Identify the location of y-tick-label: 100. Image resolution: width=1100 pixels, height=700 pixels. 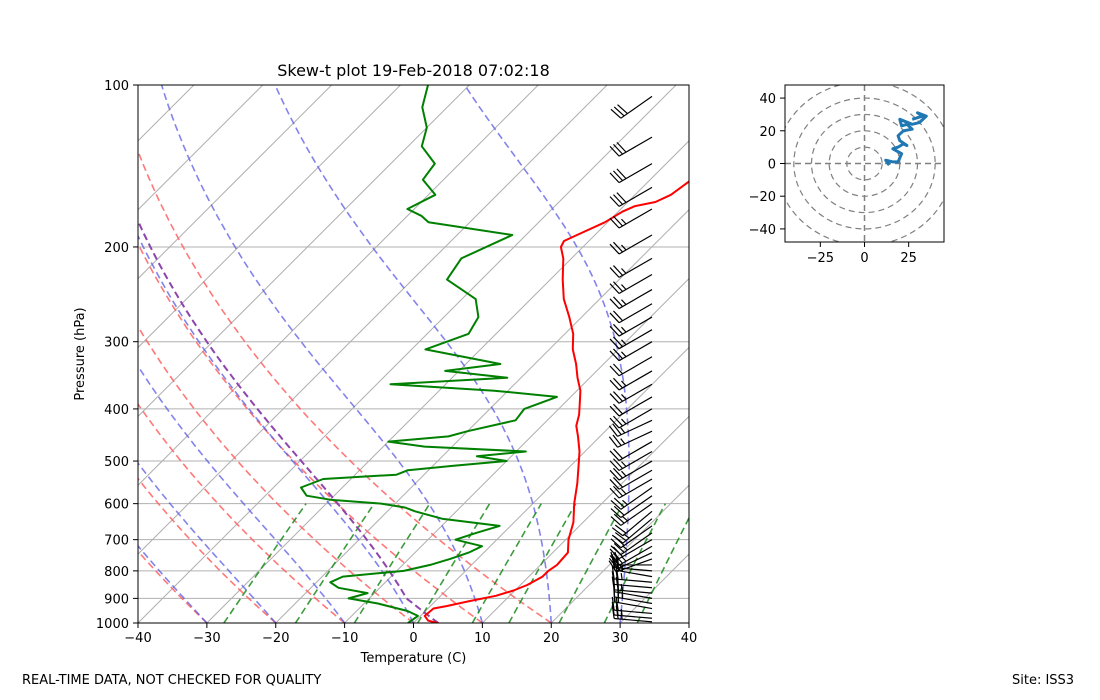
(116, 86).